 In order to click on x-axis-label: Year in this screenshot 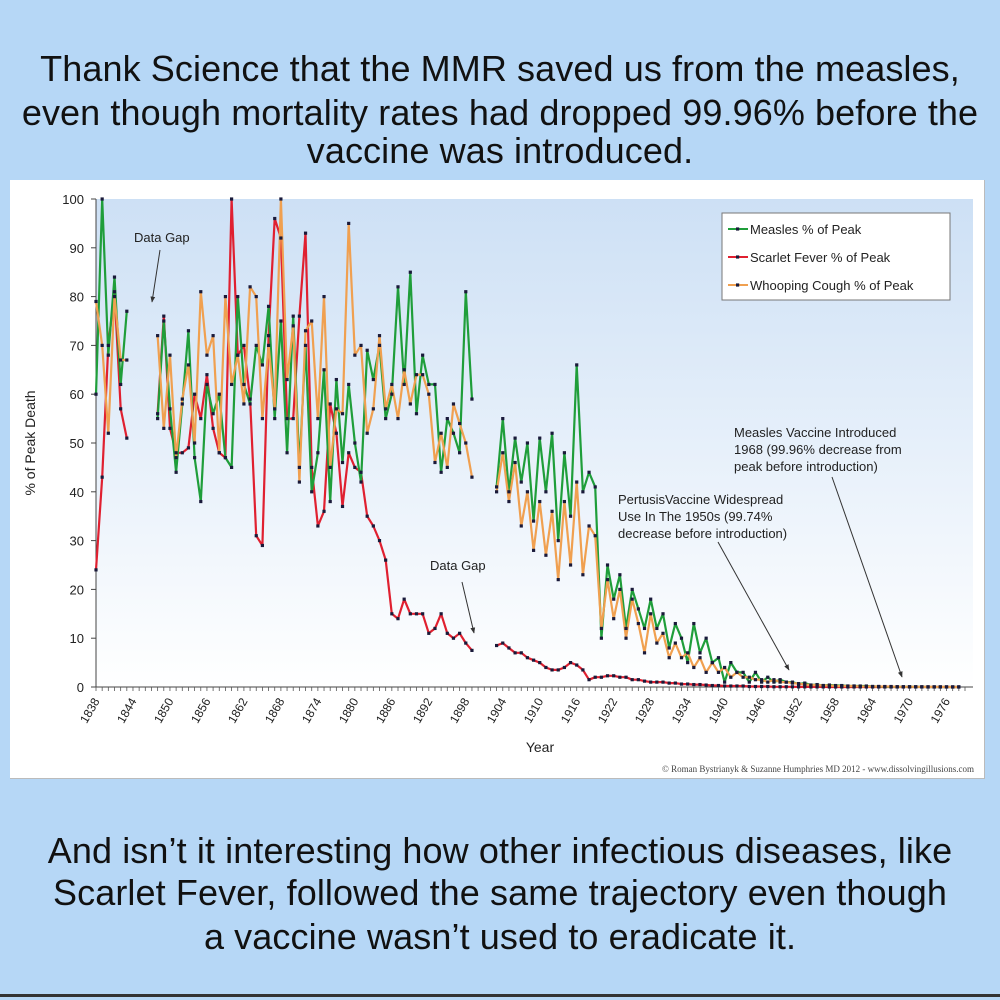, I will do `click(540, 747)`.